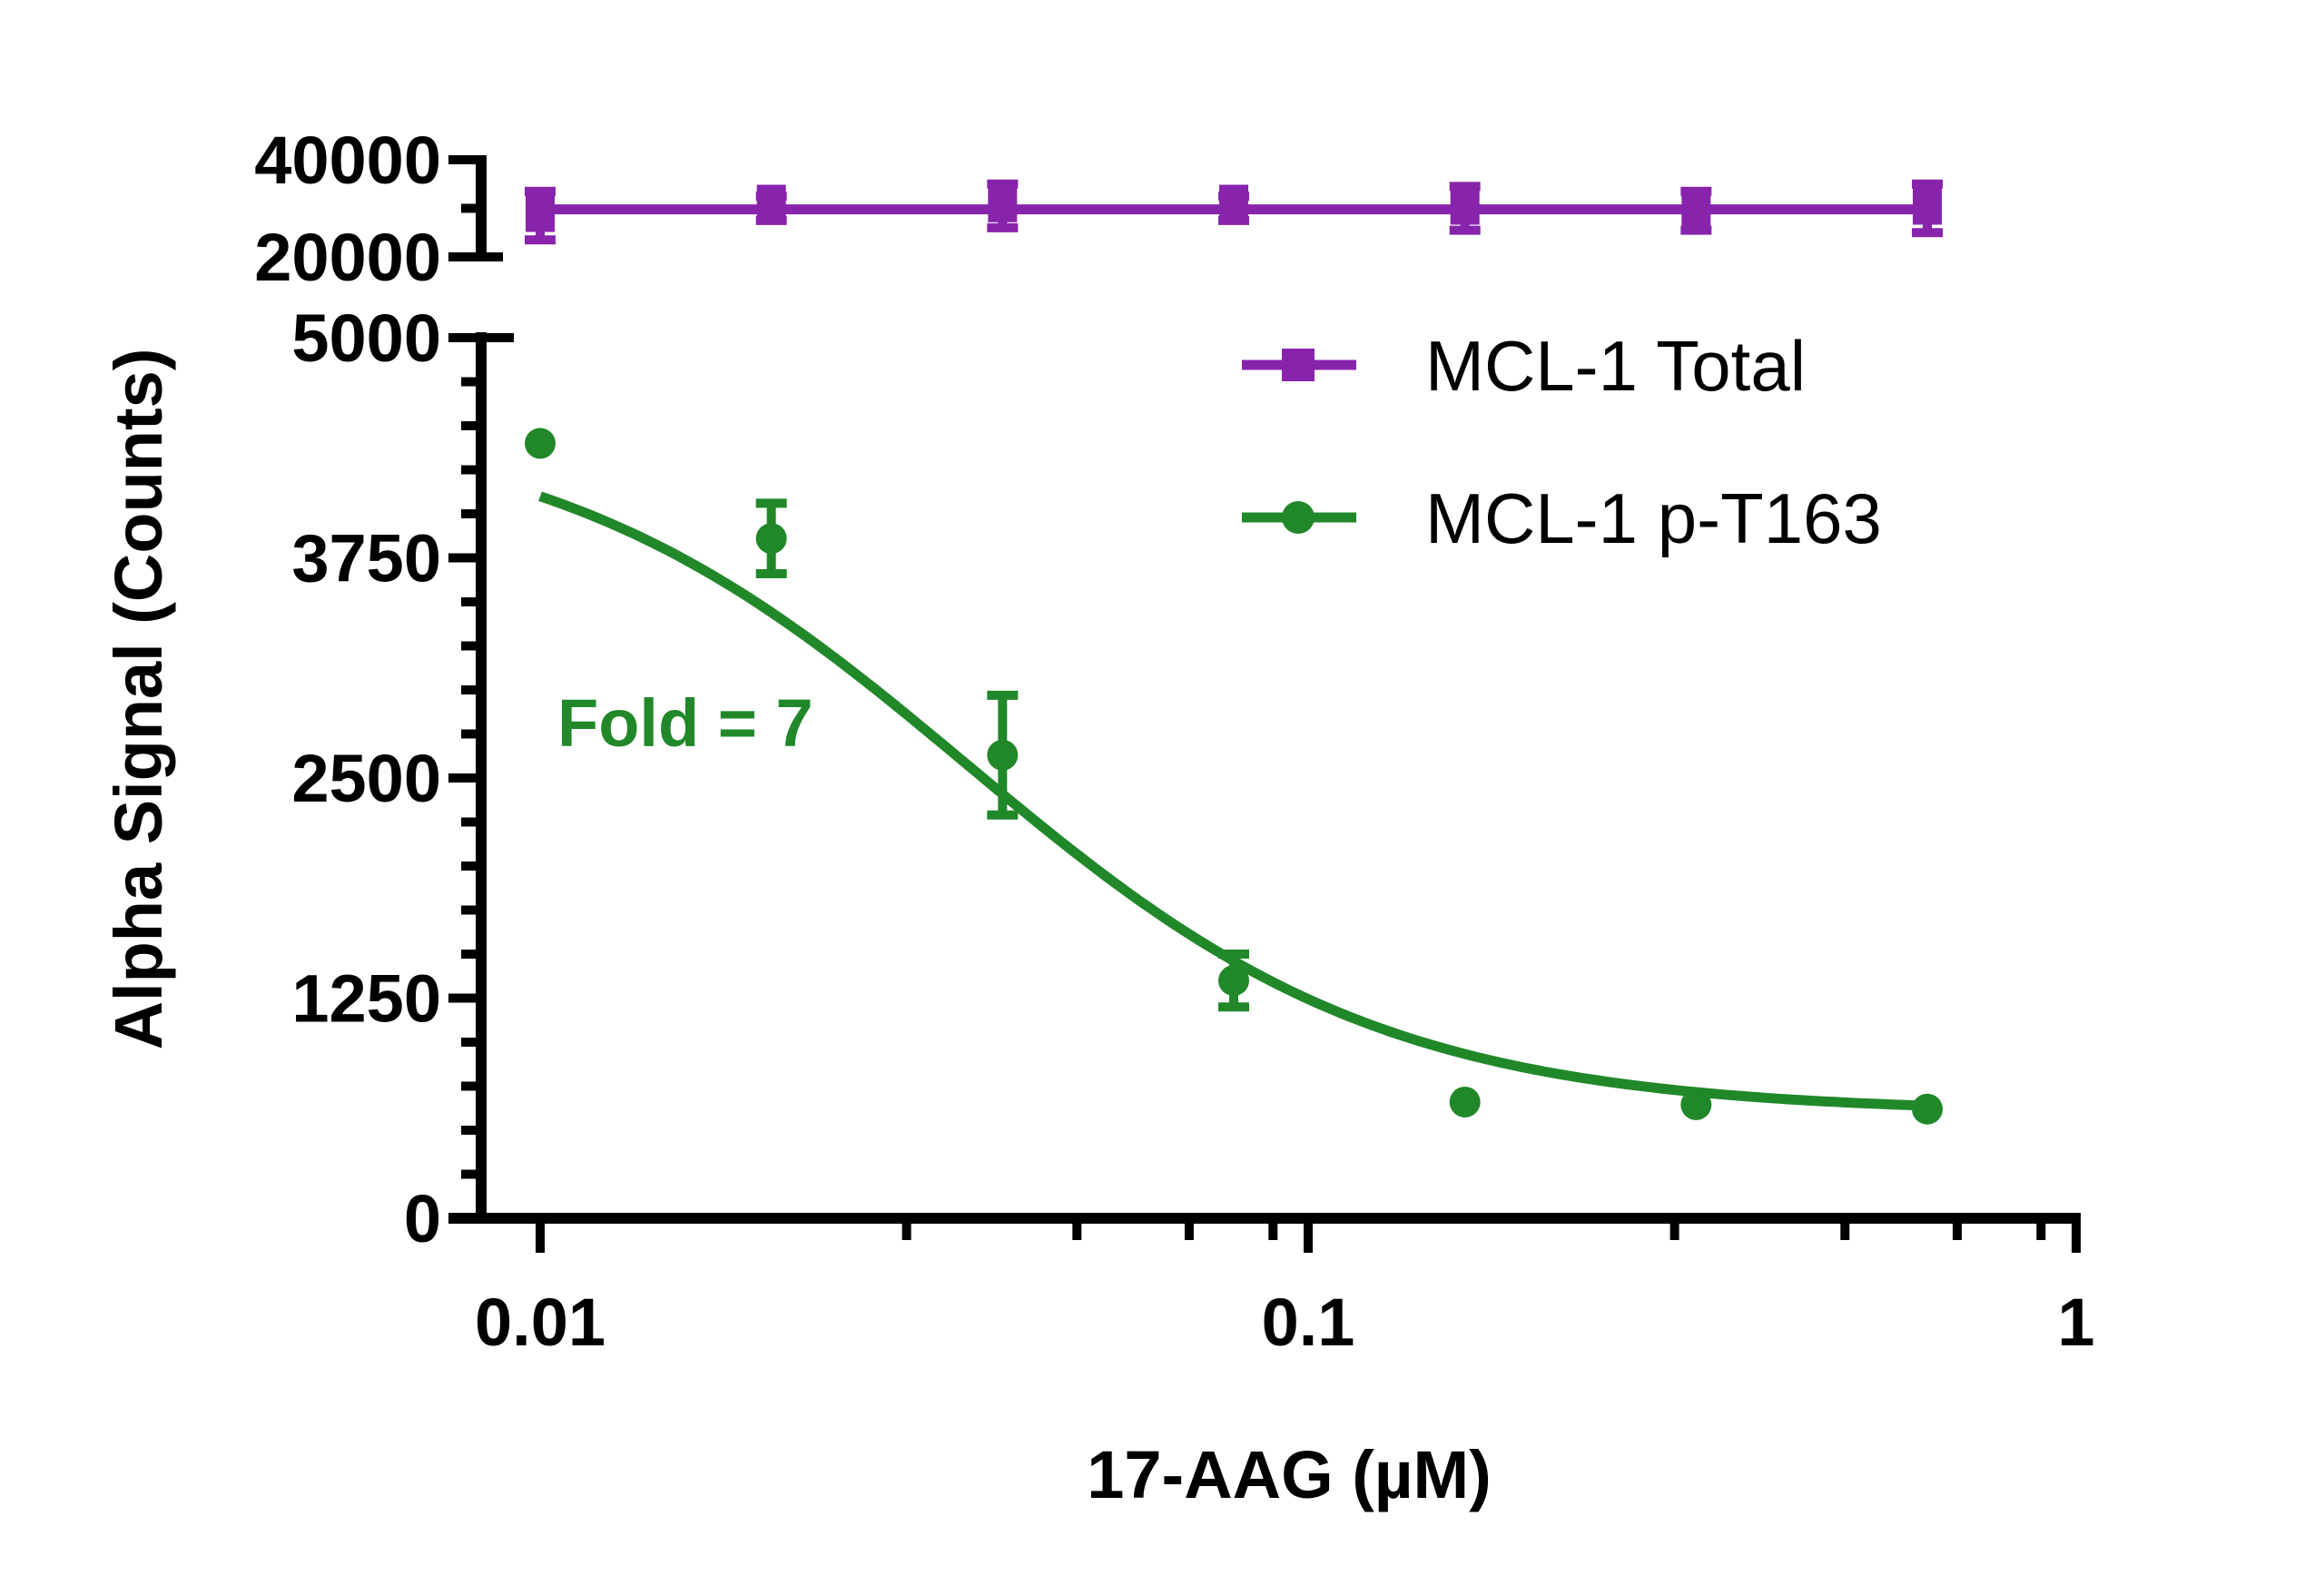  What do you see at coordinates (138, 700) in the screenshot?
I see `y-axis-title: Alpha Signal (Counts)` at bounding box center [138, 700].